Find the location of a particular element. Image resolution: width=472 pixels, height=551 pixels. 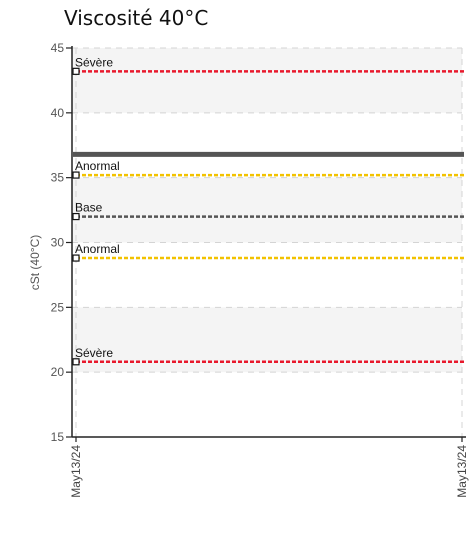

chart-title: Viscosité 40°C is located at coordinates (136, 18).